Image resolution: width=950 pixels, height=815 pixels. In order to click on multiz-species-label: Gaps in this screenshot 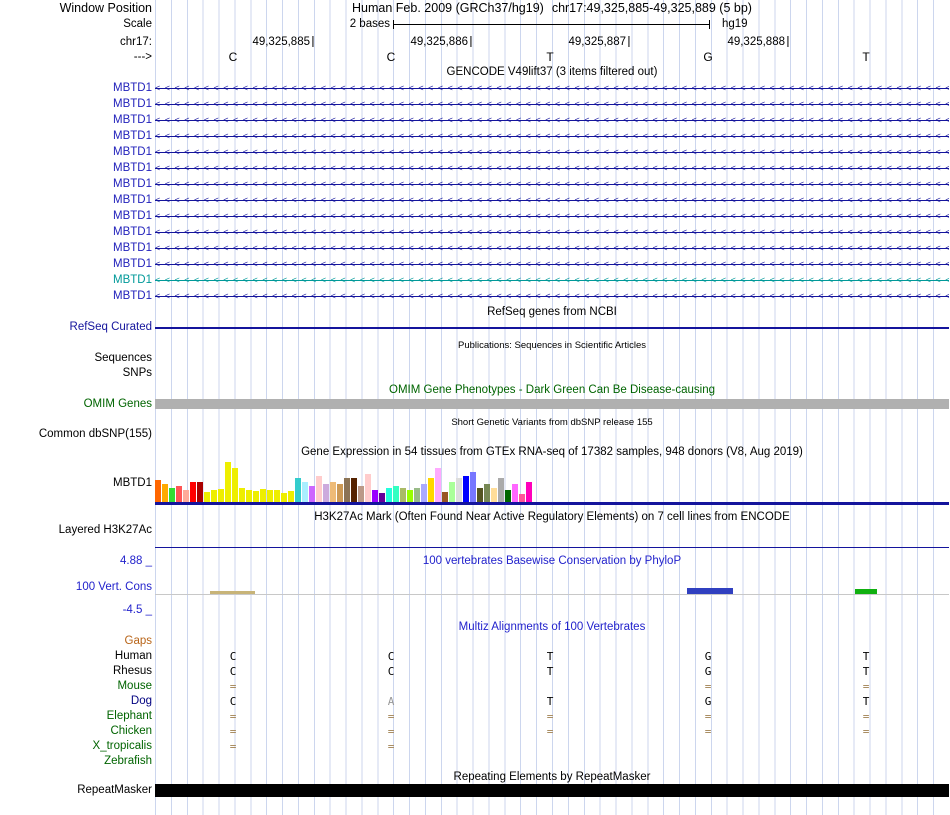, I will do `click(138, 641)`.